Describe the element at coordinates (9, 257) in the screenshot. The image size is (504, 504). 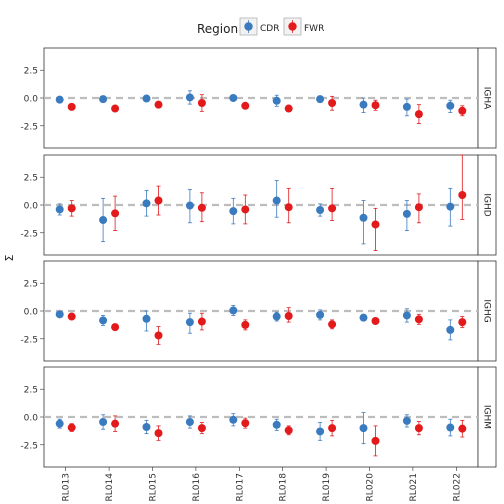
I see `y-axis-label: Σ` at that location.